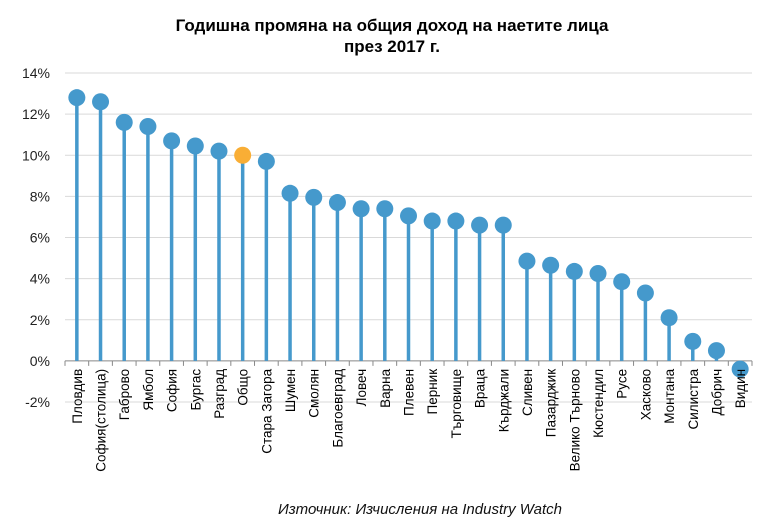  Describe the element at coordinates (574, 420) in the screenshot. I see `x-tick-label: Велико Търново` at that location.